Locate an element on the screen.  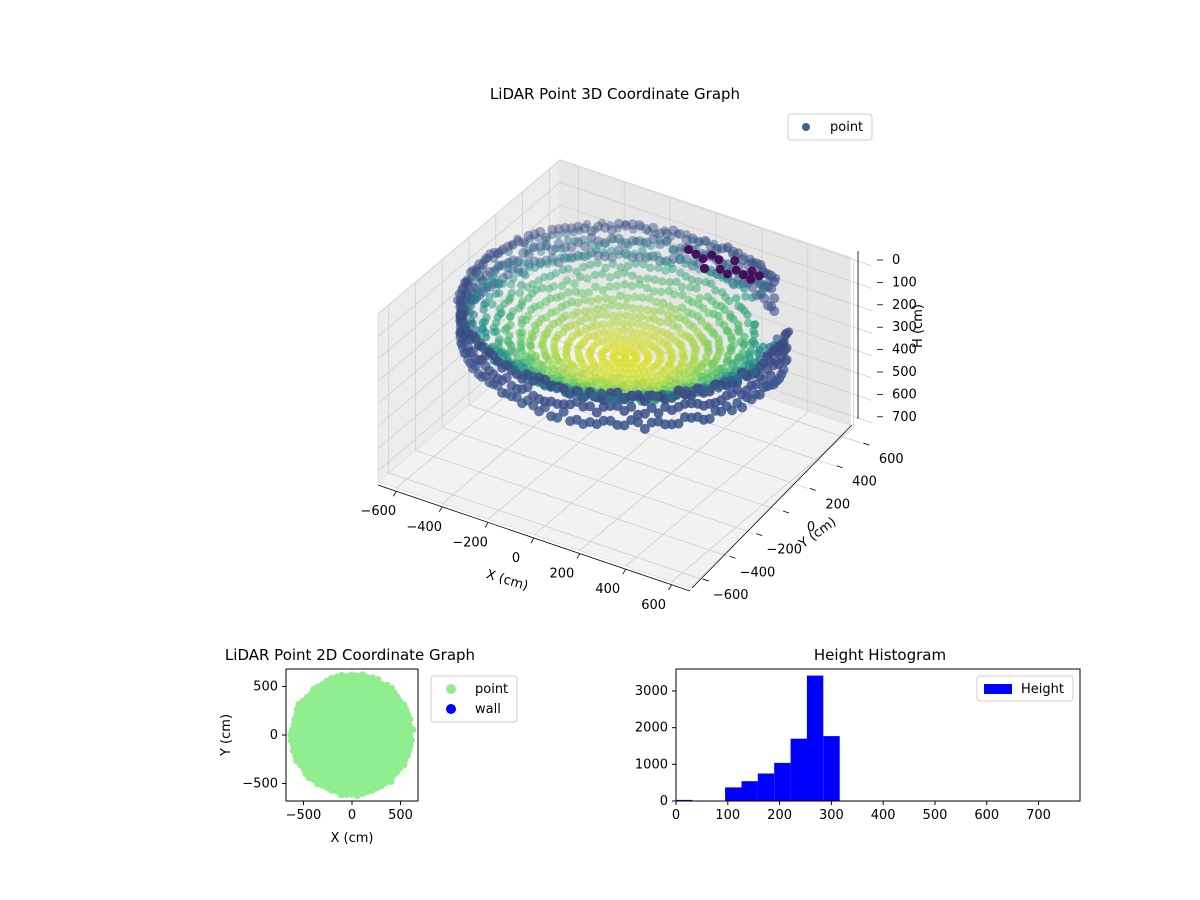
plot-2d-area is located at coordinates (352, 735).